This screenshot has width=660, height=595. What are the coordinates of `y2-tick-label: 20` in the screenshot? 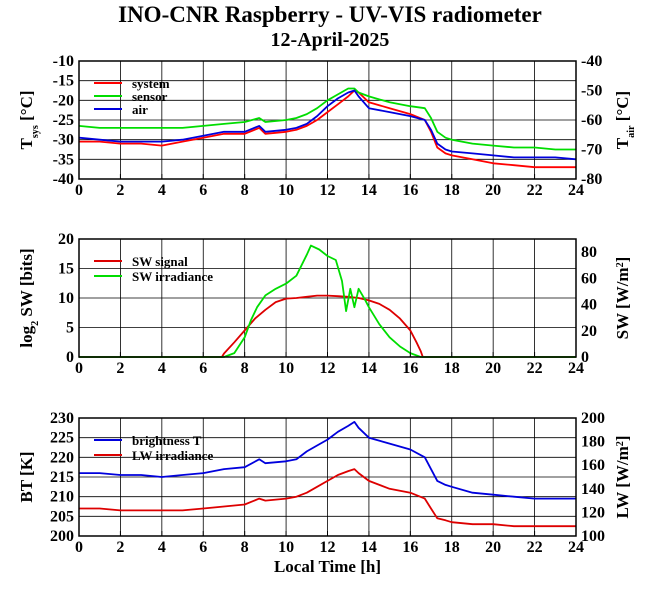 It's located at (589, 331).